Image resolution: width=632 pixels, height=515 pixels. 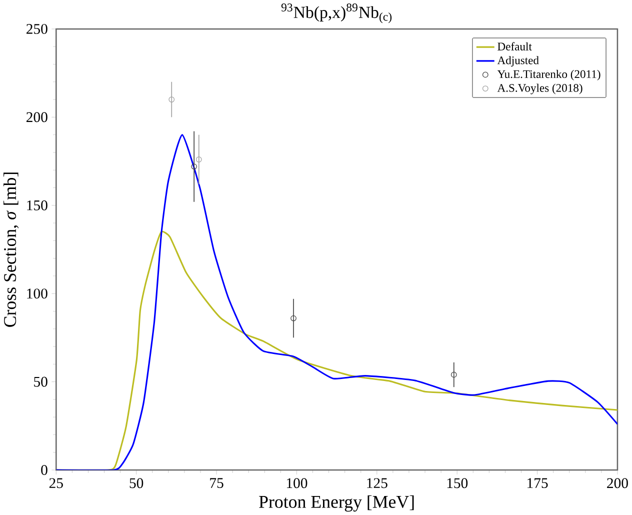 I want to click on x-axis-title: Proton Energy [MeV], so click(x=336, y=503).